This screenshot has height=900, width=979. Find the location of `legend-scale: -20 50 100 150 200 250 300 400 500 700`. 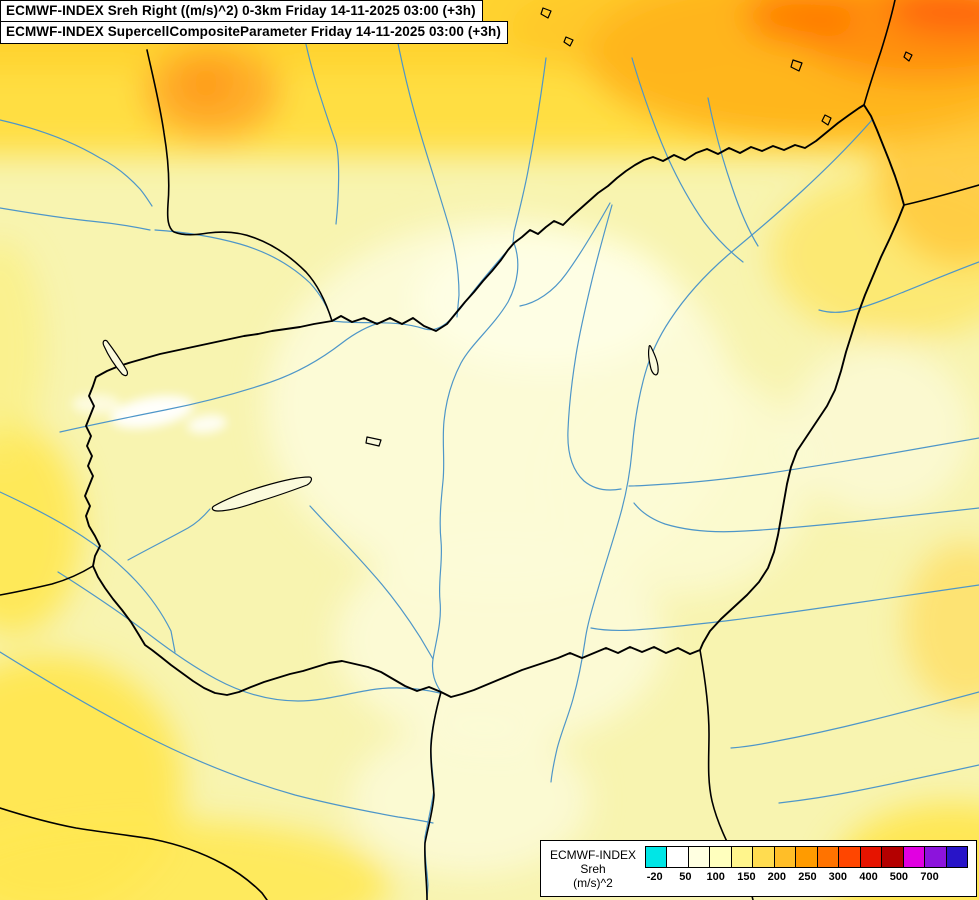

legend-scale: -20 50 100 150 200 250 300 400 500 700 is located at coordinates (806, 871).